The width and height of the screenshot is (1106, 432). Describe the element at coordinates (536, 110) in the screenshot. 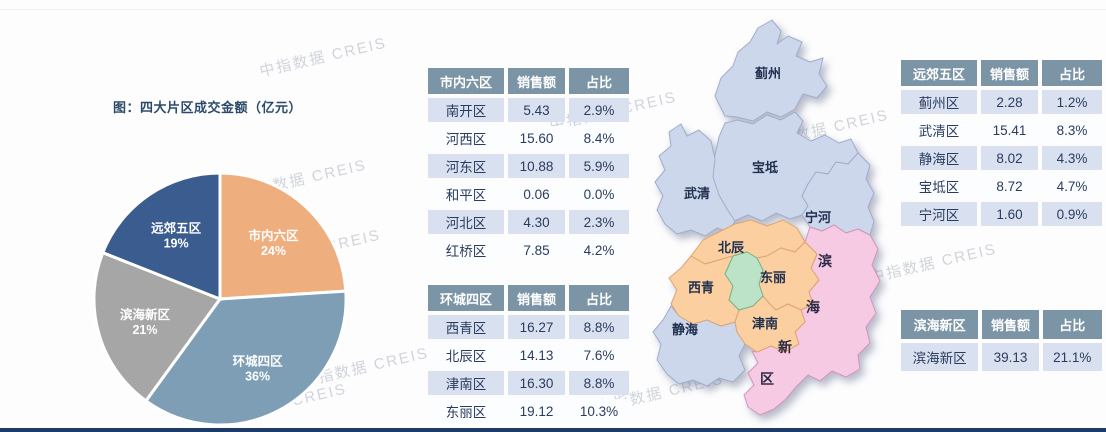

I see `table-cell: 5.43` at that location.